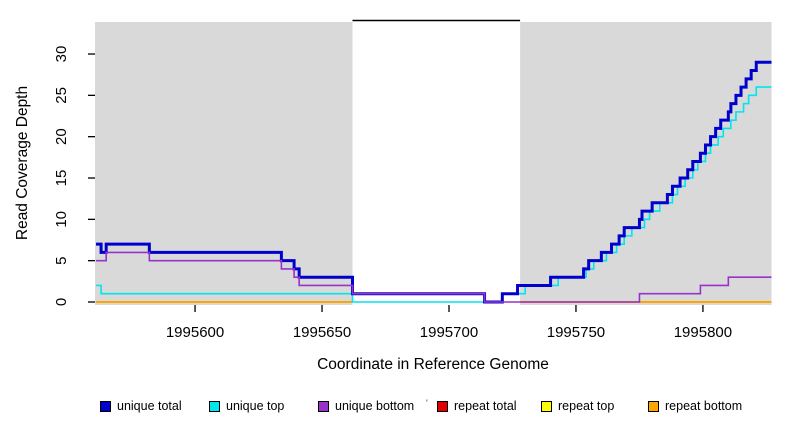 The image size is (792, 432). What do you see at coordinates (195, 332) in the screenshot?
I see `x-tick-label: 1995600` at bounding box center [195, 332].